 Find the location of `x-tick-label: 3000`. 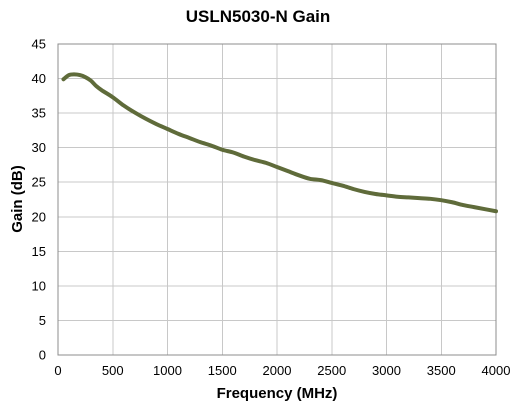

x-tick-label: 3000 is located at coordinates (386, 370).